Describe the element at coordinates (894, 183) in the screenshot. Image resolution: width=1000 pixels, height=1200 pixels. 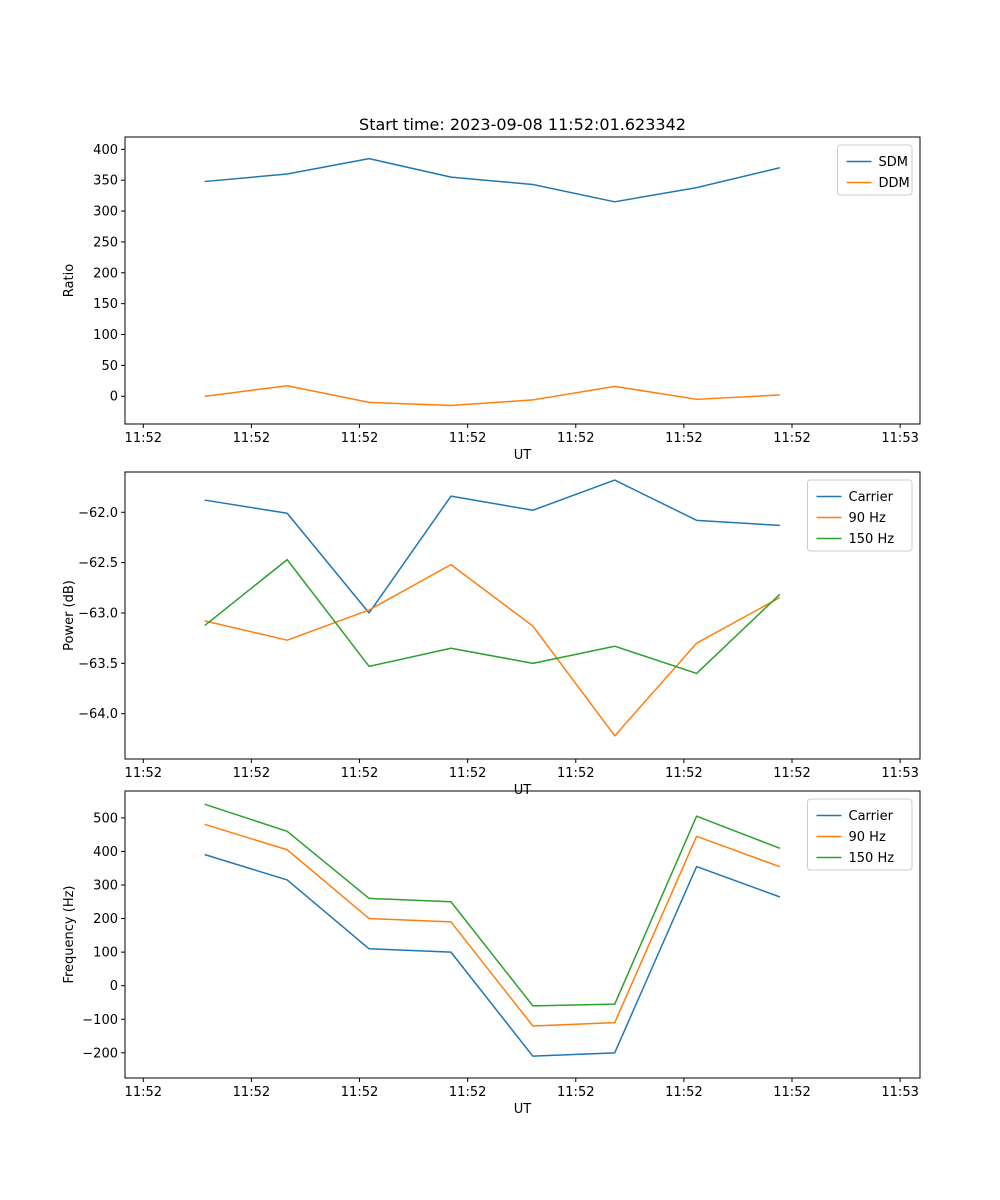
I see `legend-label: DDM` at that location.